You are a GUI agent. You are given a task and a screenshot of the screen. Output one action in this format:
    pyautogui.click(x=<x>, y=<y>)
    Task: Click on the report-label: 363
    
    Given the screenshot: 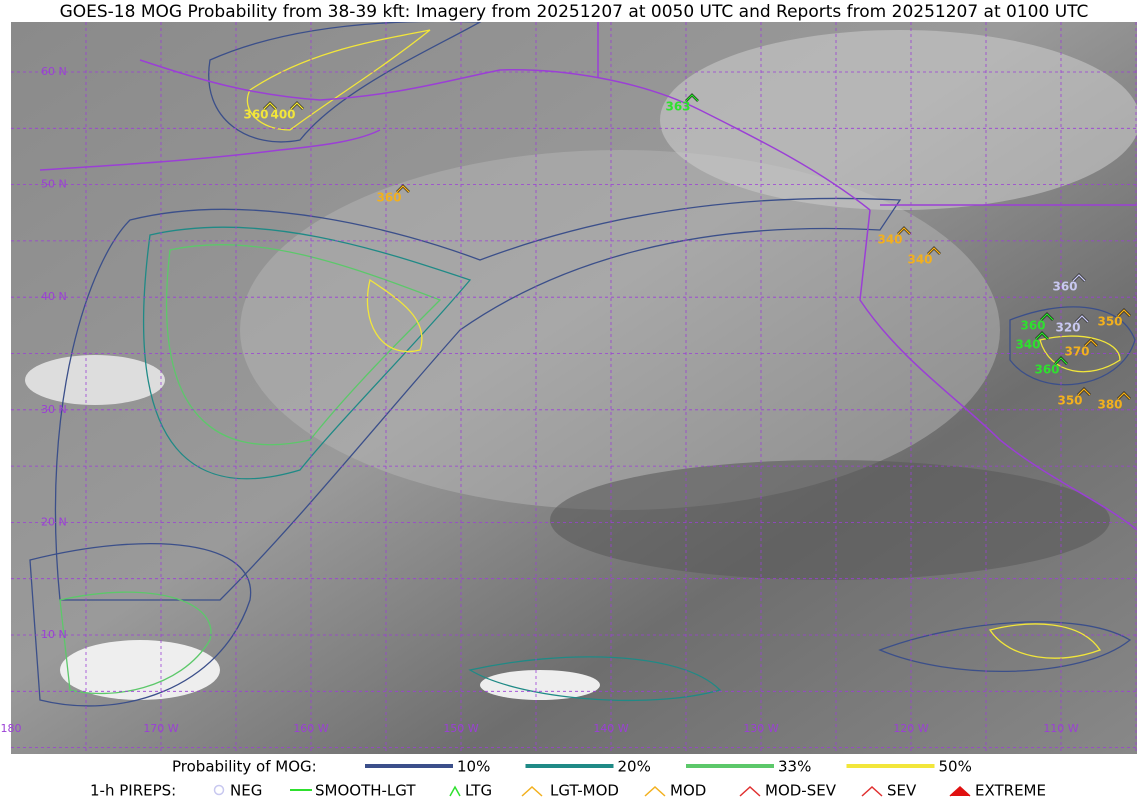 What is the action you would take?
    pyautogui.click(x=677, y=107)
    